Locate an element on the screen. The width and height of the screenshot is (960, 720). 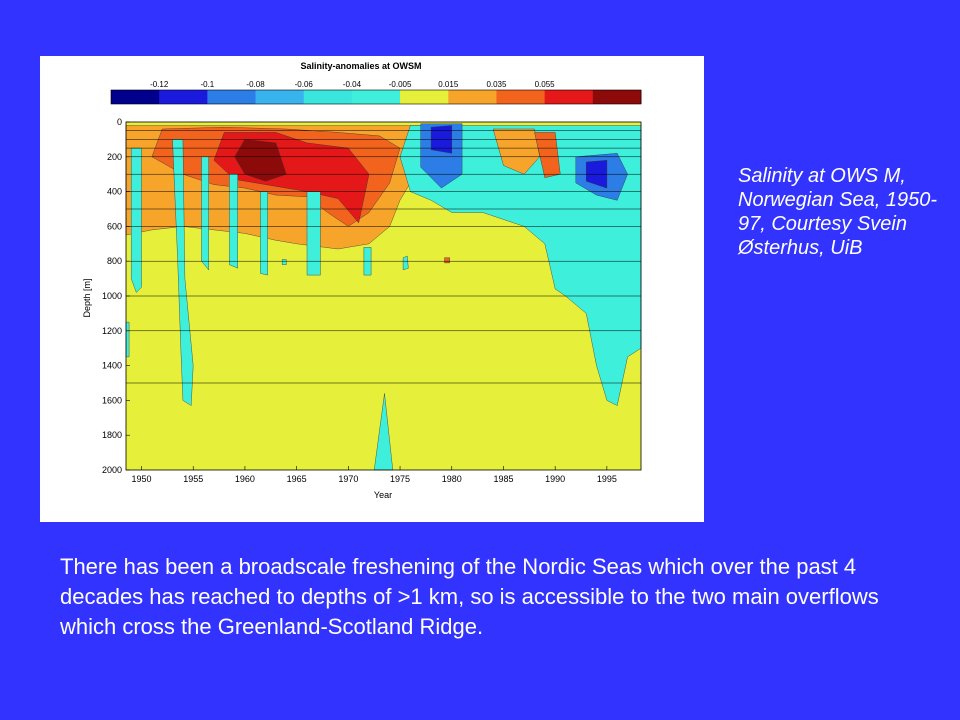
anomaly-region-fresh-edge-1948 is located at coordinates (127, 339).